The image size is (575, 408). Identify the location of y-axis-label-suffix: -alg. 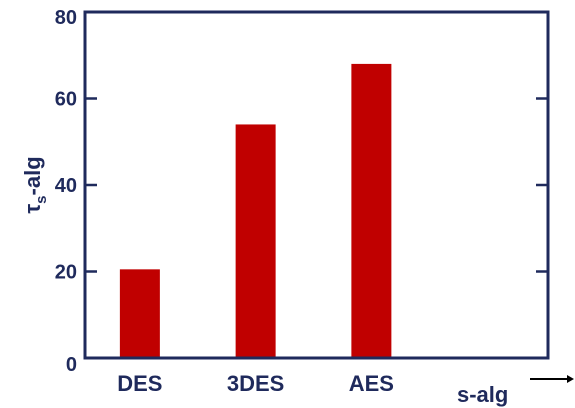
(32, 175).